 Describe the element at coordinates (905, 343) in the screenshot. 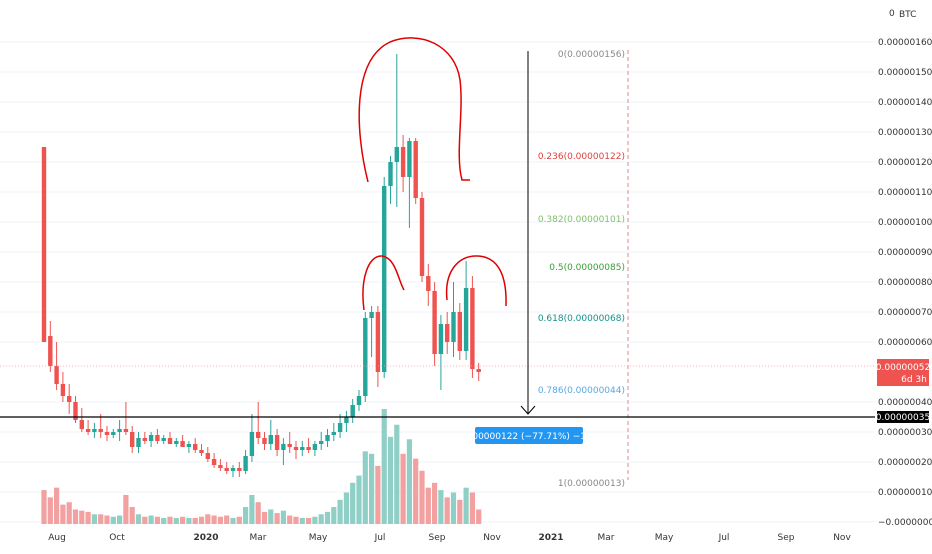

I see `price-tick-label: 0.00000060` at that location.